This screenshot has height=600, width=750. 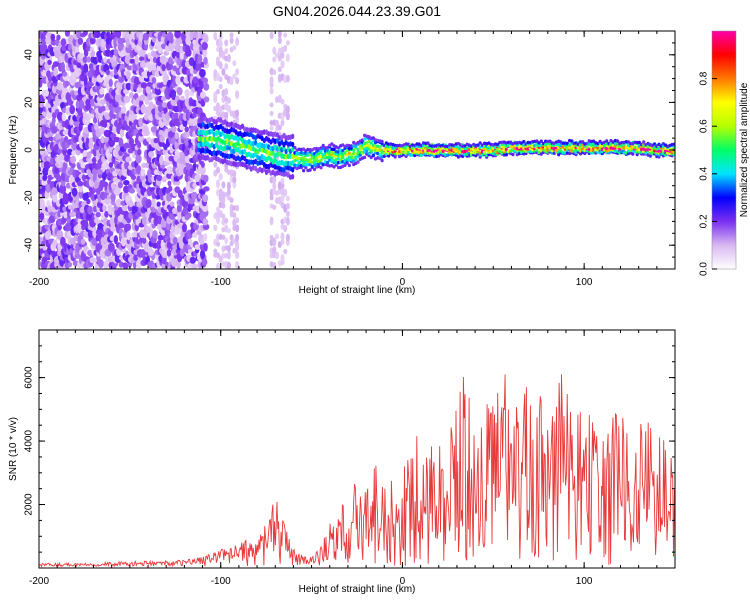 What do you see at coordinates (29, 55) in the screenshot?
I see `y-tick-label: 40` at bounding box center [29, 55].